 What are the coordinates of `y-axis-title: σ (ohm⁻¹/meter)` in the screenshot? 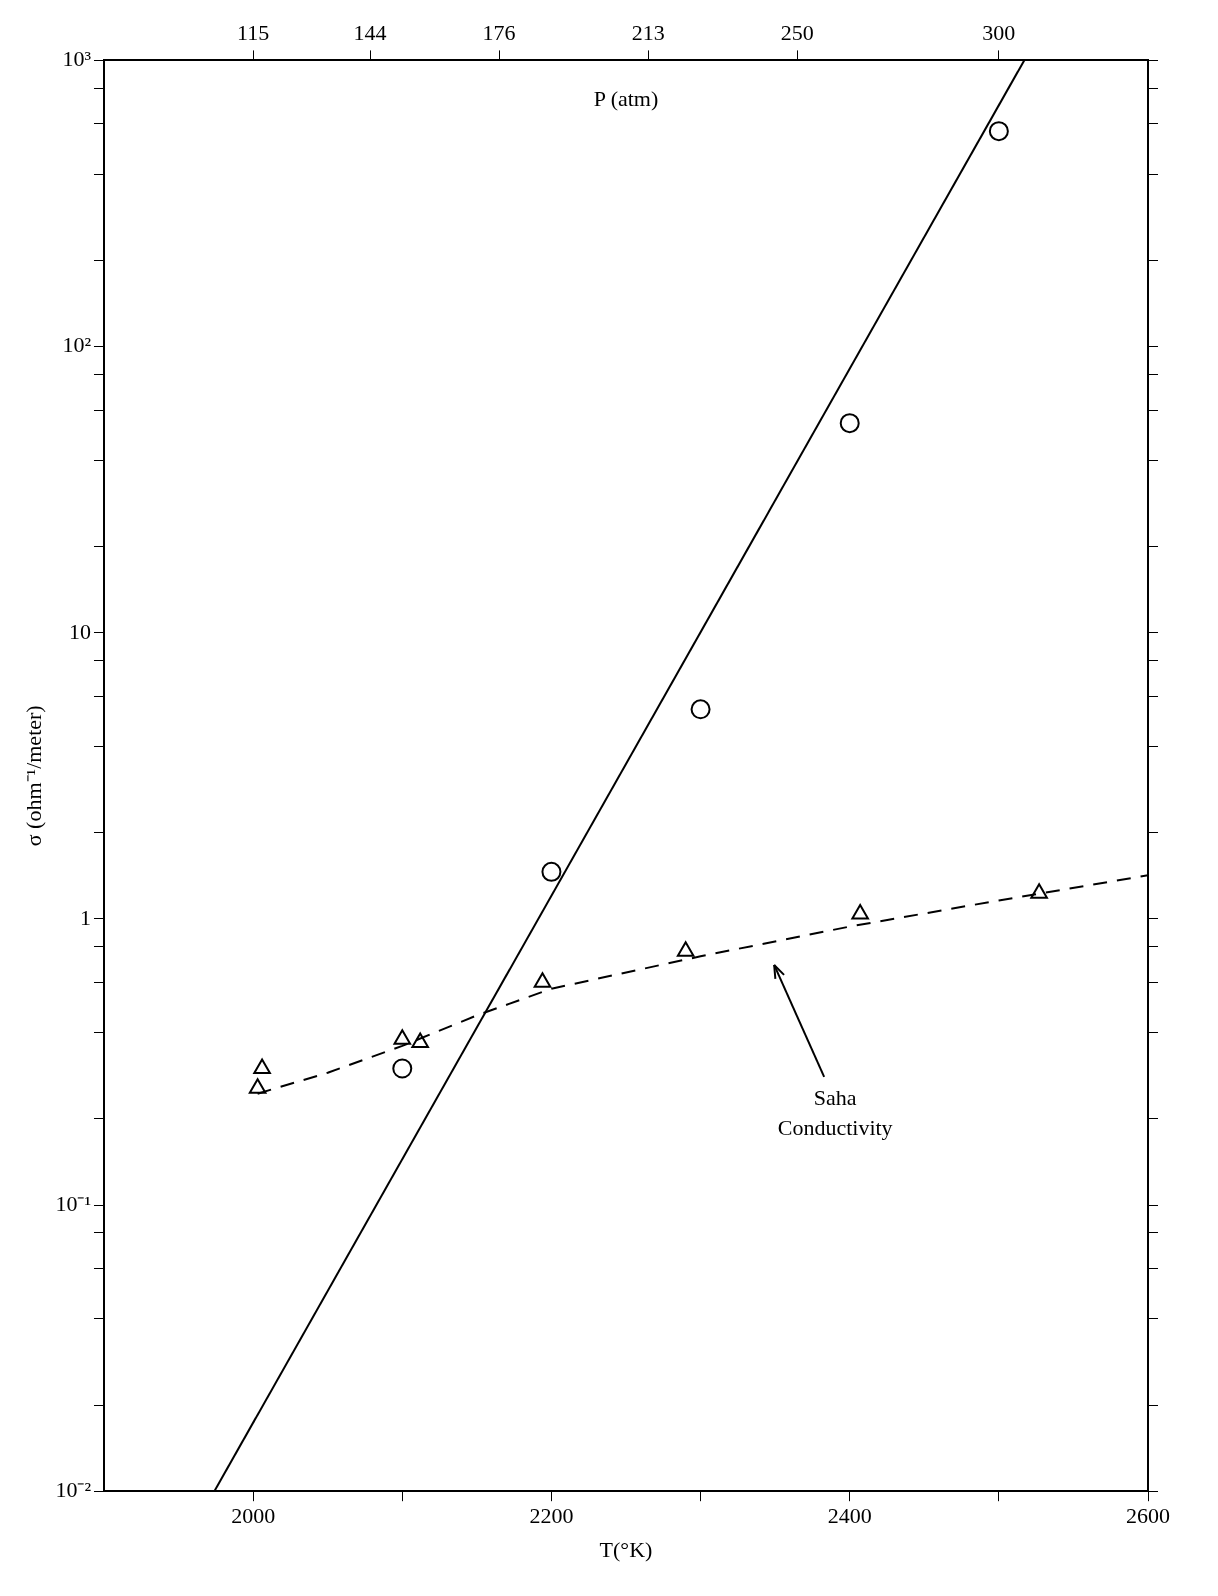 It's located at (33, 776).